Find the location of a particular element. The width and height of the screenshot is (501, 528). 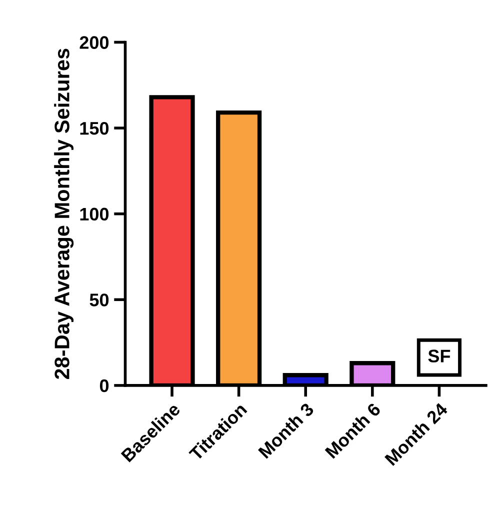

annotation: SF is located at coordinates (439, 356).